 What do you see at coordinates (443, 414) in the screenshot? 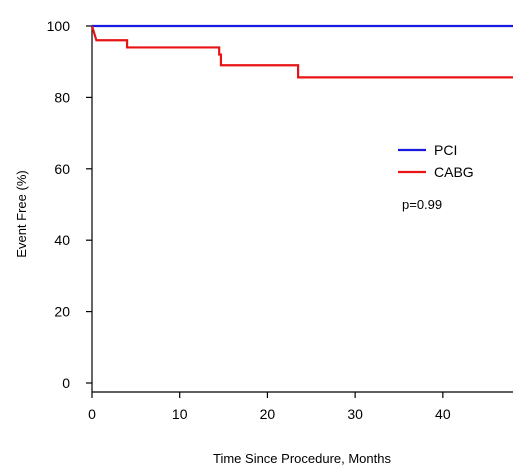
I see `x-tick-label: 40` at bounding box center [443, 414].